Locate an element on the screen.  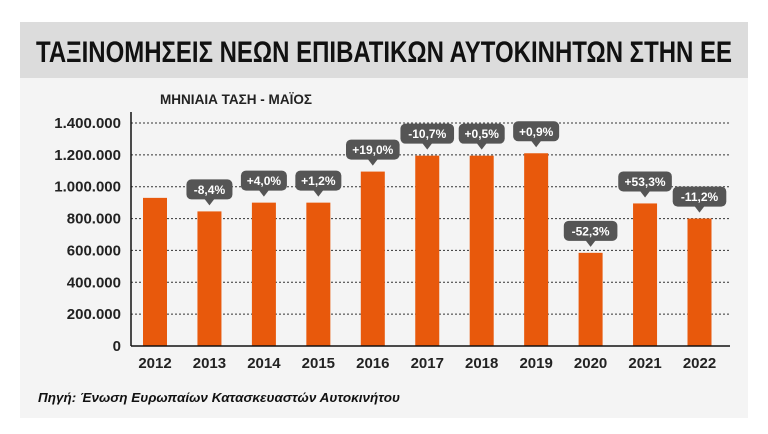
bar-2020 is located at coordinates (590, 299).